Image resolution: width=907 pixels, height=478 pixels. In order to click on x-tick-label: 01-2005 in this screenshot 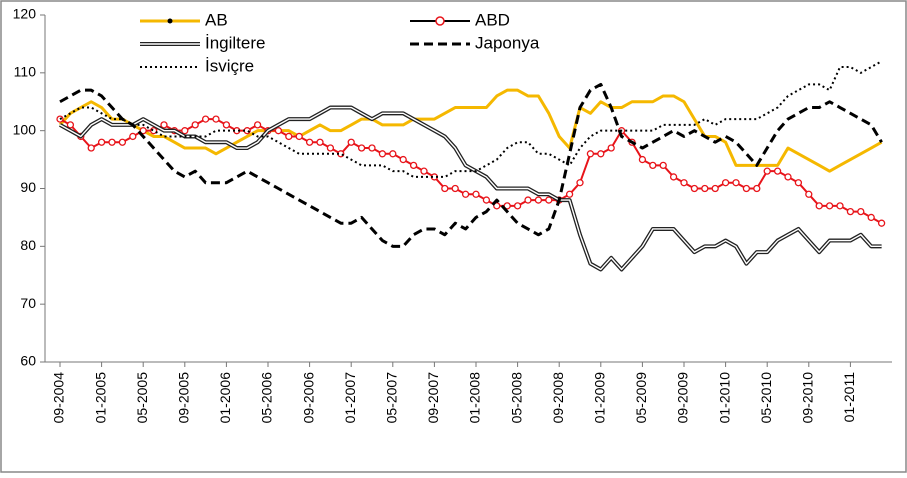, I will do `click(100, 398)`.